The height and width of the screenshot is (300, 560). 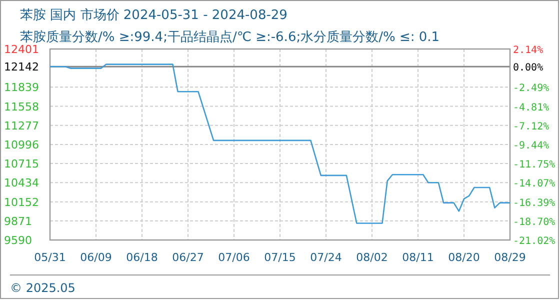 I want to click on text: © 2025.05, so click(x=43, y=288).